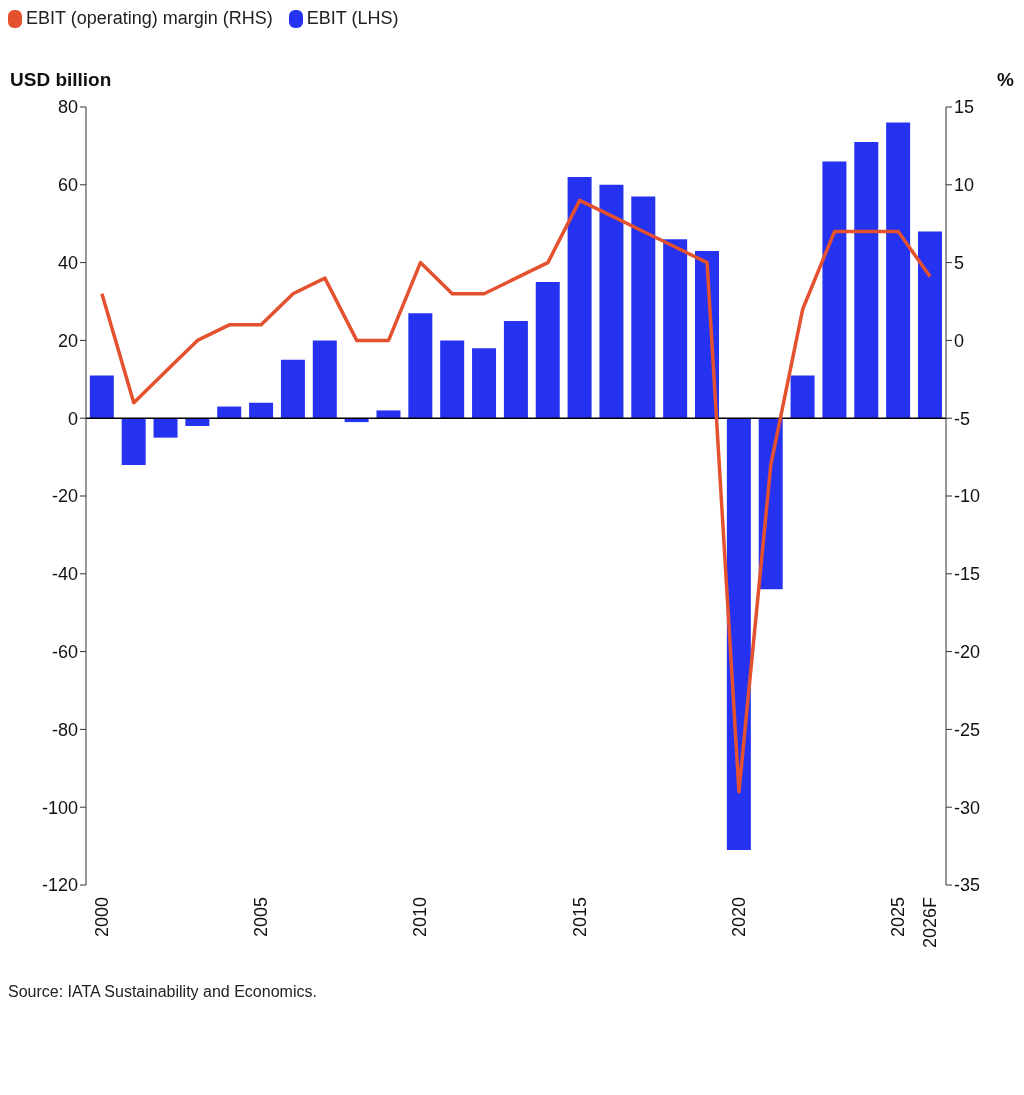 The image size is (1024, 1095). Describe the element at coordinates (64, 651) in the screenshot. I see `y-tick-label: -60` at that location.